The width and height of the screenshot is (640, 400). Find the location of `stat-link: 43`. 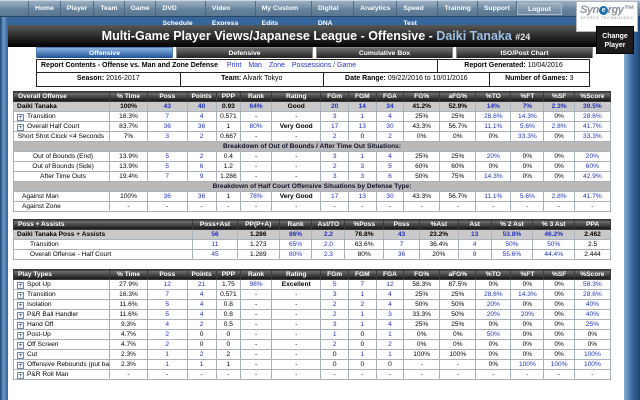

stat-link: 43 is located at coordinates (167, 106).